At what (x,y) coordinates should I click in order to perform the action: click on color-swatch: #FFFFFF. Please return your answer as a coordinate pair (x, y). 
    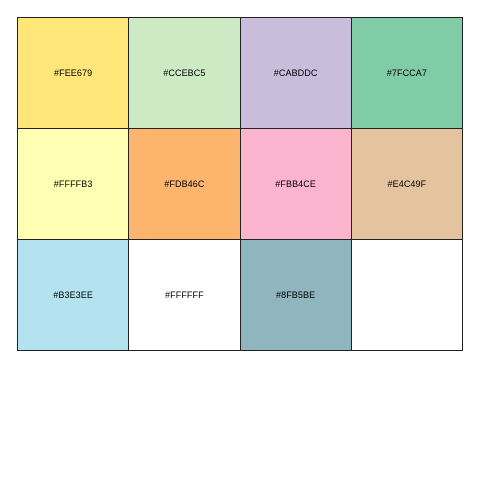
    Looking at the image, I should click on (184, 294).